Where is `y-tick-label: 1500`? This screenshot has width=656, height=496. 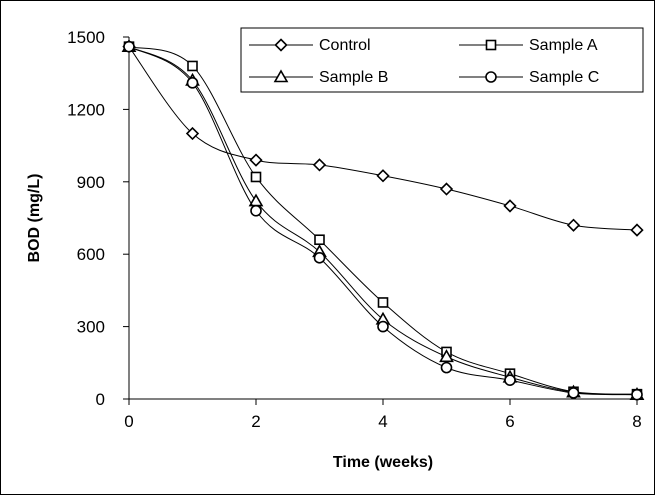 y-tick-label: 1500 is located at coordinates (86, 37).